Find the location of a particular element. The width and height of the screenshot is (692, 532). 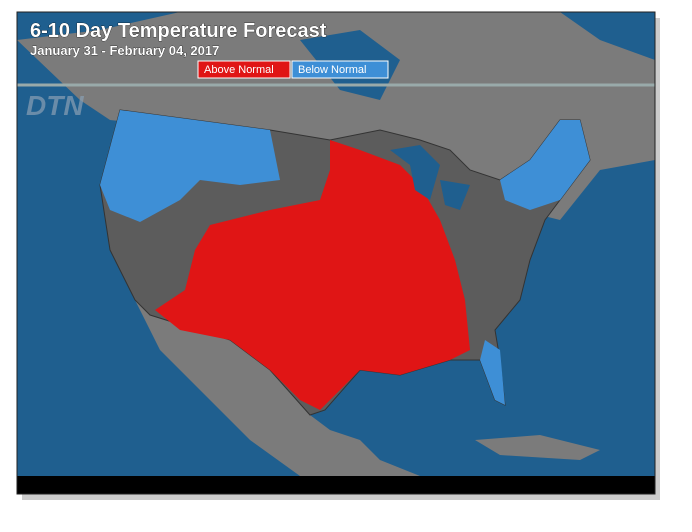

legend-label: Below Normal is located at coordinates (332, 70).